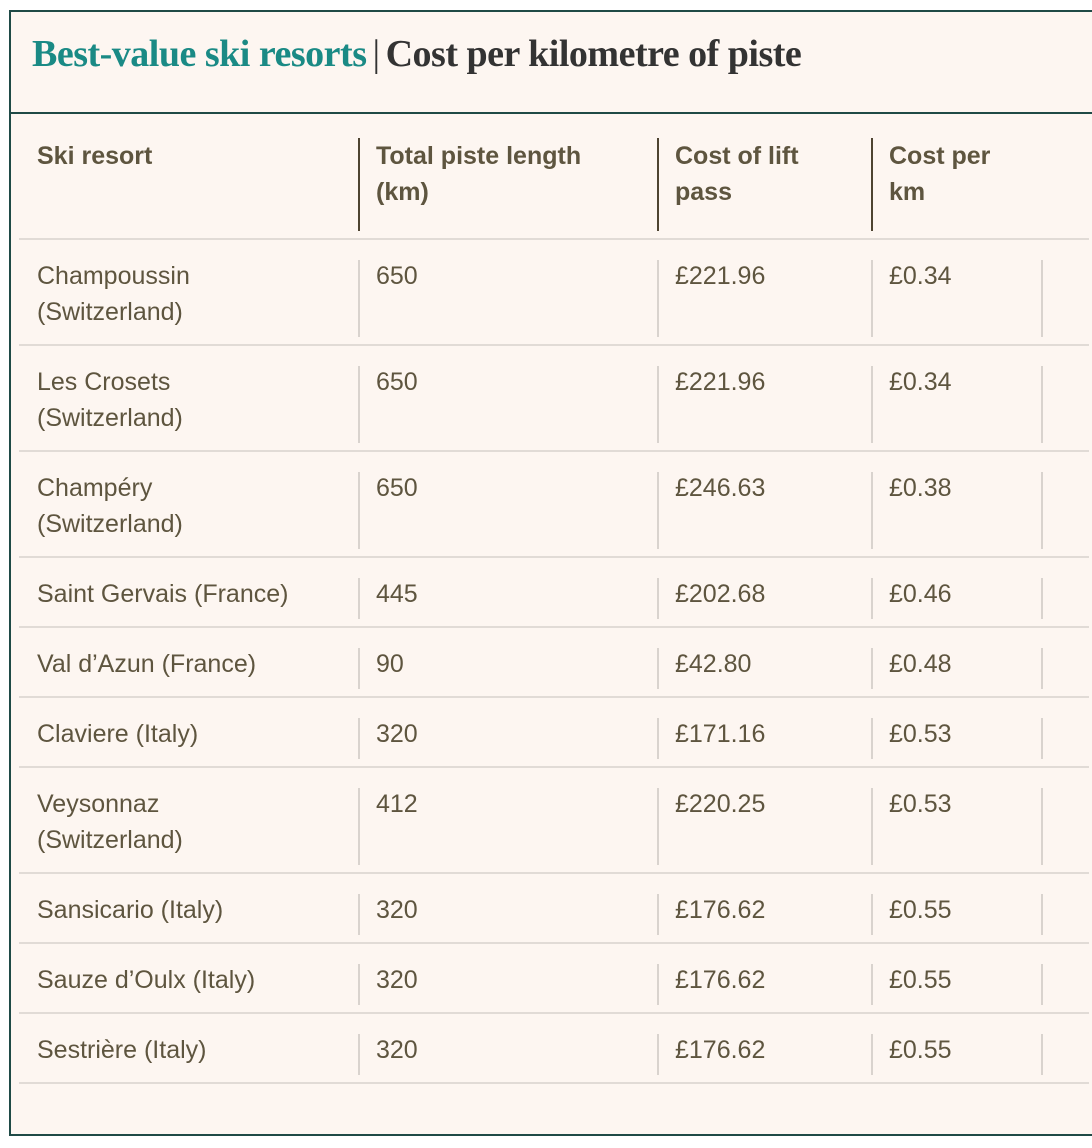  I want to click on resort-name: Sestrière (Italy), so click(122, 1050).